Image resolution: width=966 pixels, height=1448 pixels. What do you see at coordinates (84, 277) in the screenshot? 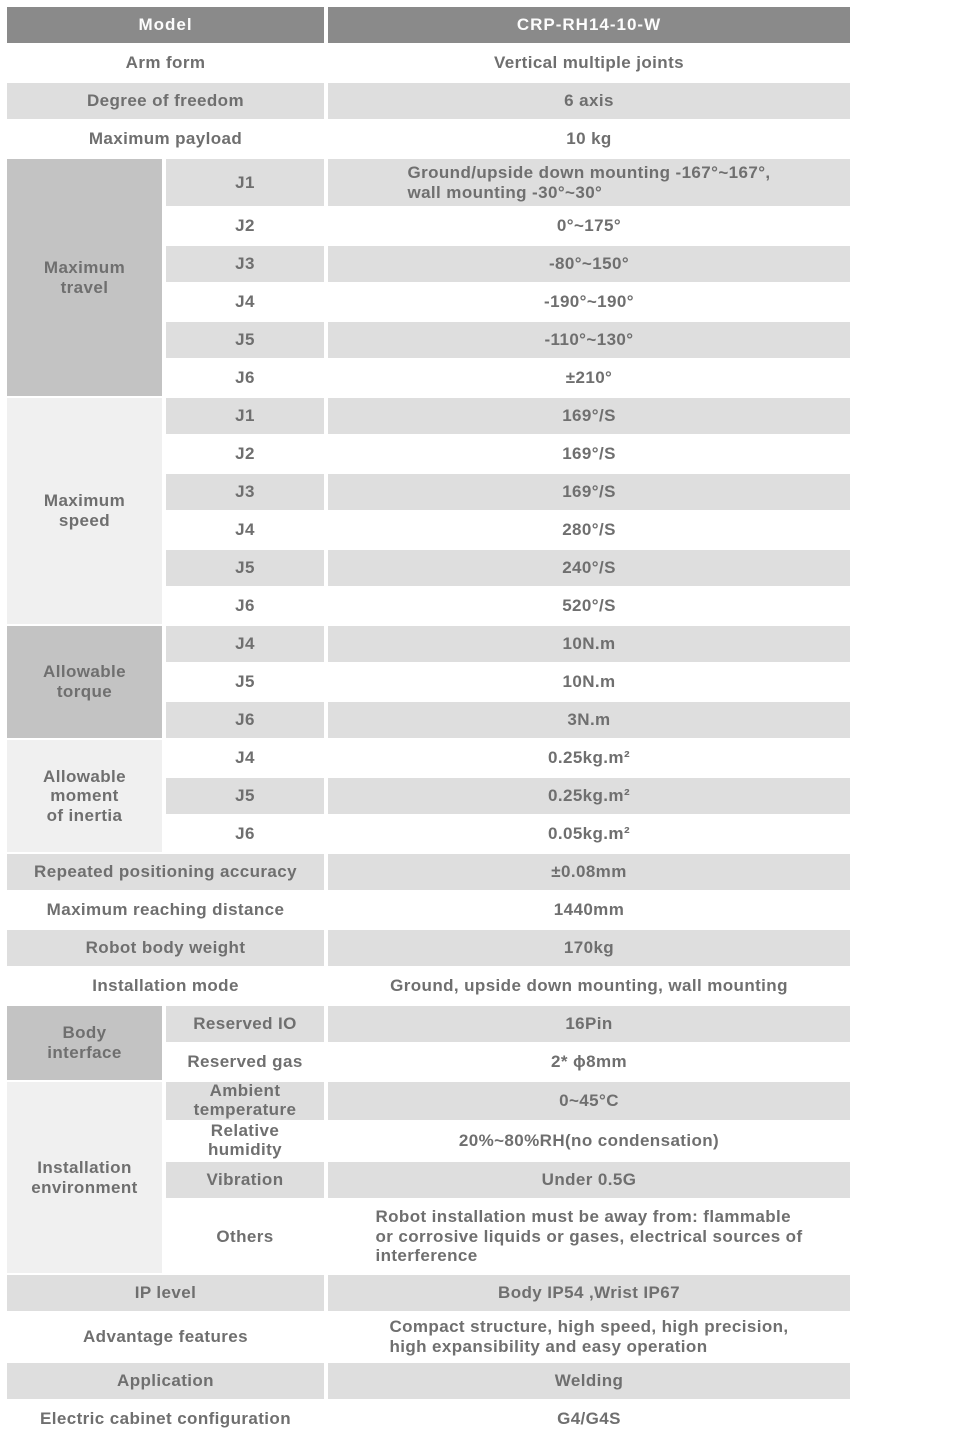
I see `section-label: Maximum travel` at bounding box center [84, 277].